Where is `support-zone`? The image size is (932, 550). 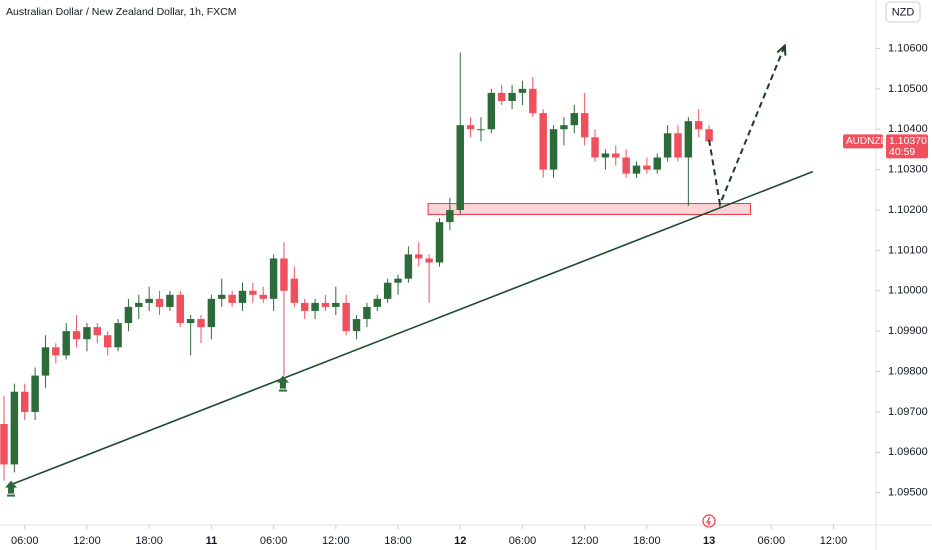 support-zone is located at coordinates (589, 209).